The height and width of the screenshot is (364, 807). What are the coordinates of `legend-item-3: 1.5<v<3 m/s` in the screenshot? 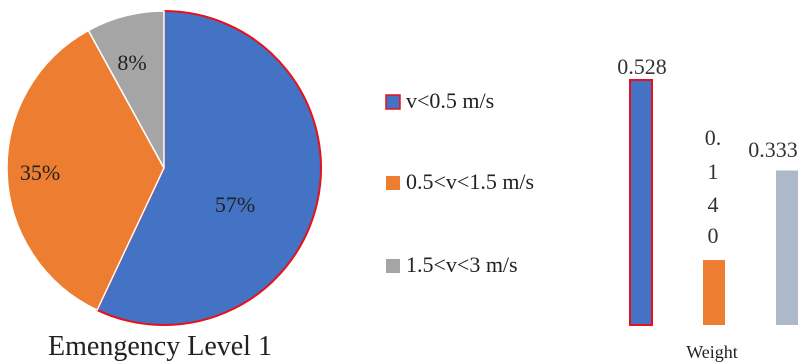 It's located at (452, 264).